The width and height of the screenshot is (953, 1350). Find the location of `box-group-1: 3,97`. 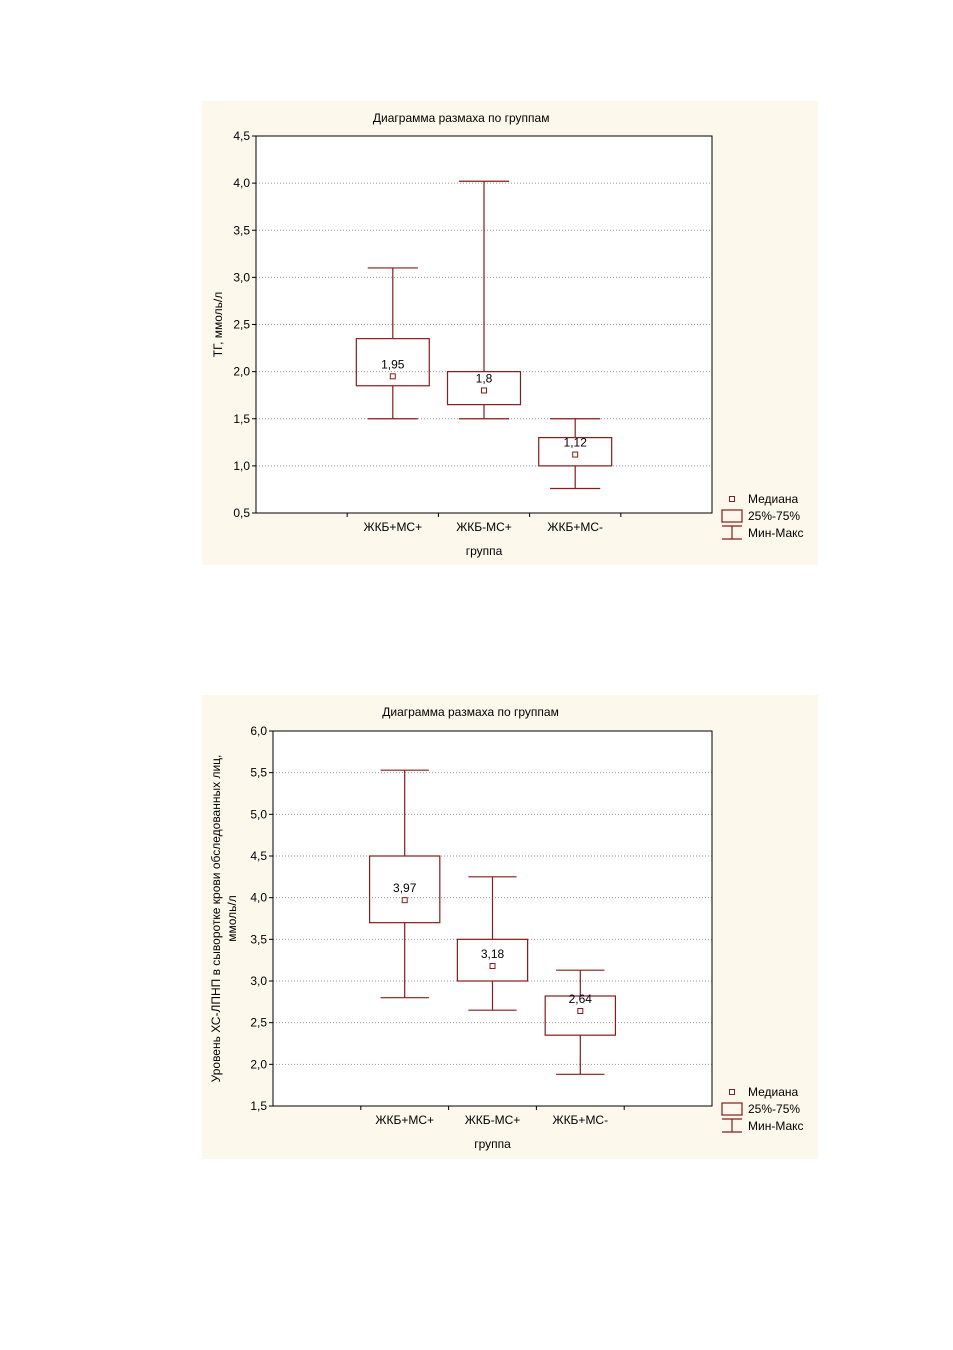

box-group-1: 3,97 is located at coordinates (404, 884).